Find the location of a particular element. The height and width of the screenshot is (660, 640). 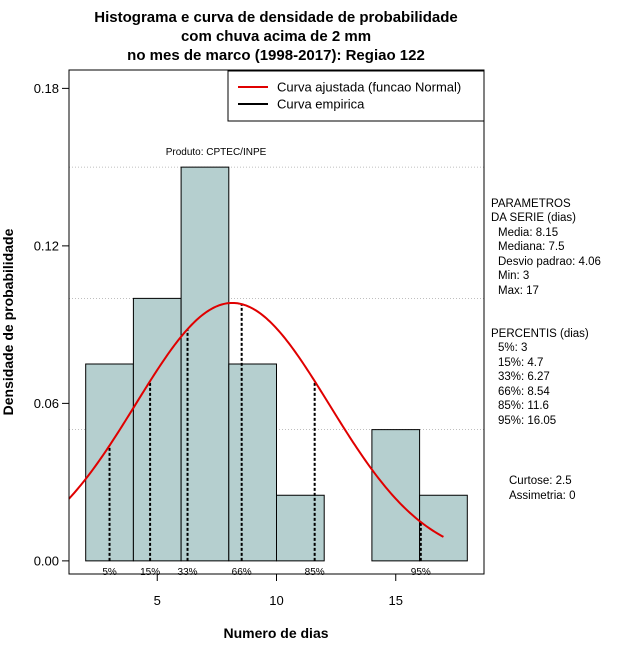

param-media: Media: 8.15 is located at coordinates (528, 233).